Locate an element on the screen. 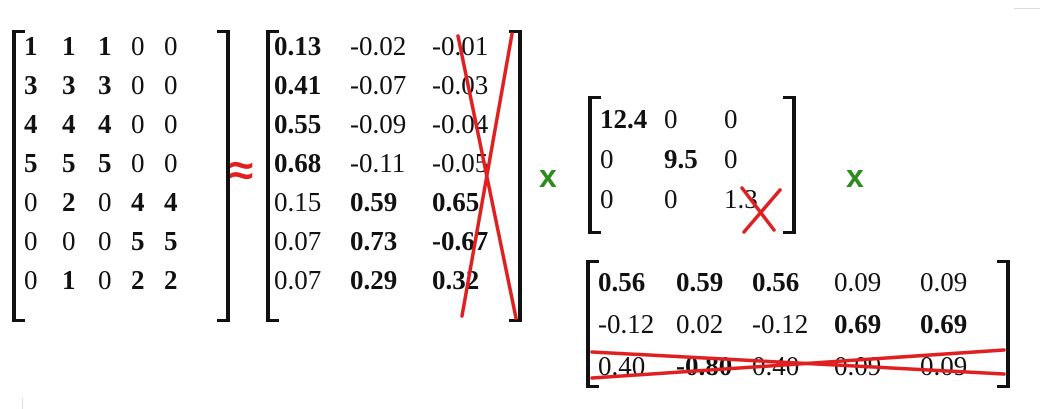 This screenshot has height=409, width=1040. matrix-vt-cell-r2-c2: 0.02 is located at coordinates (700, 324).